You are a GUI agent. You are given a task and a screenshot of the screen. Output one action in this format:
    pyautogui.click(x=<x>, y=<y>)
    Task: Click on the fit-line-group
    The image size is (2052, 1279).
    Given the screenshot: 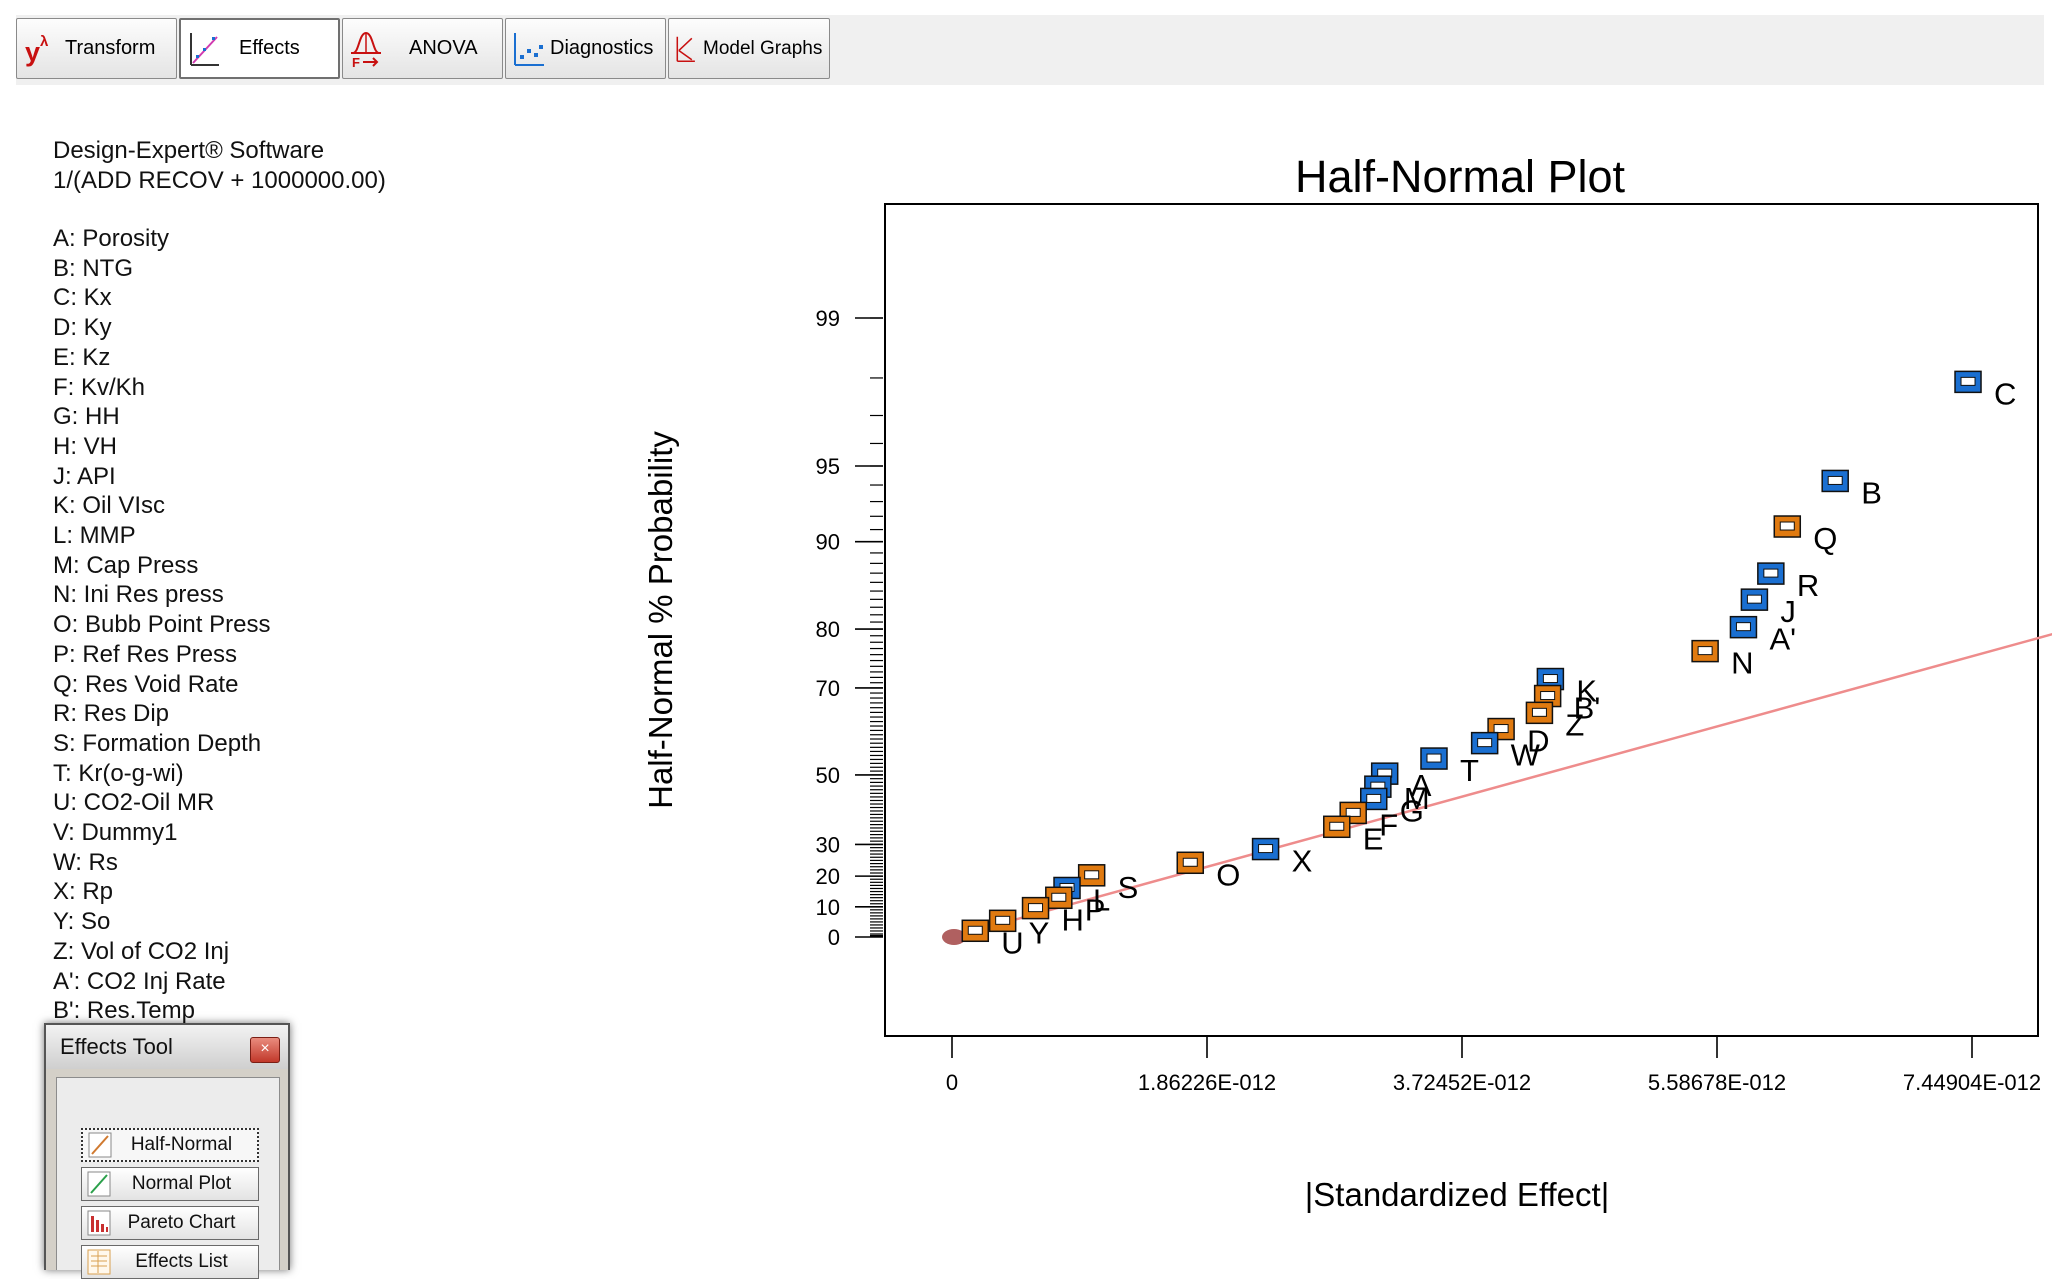 What is the action you would take?
    pyautogui.click(x=1501, y=785)
    